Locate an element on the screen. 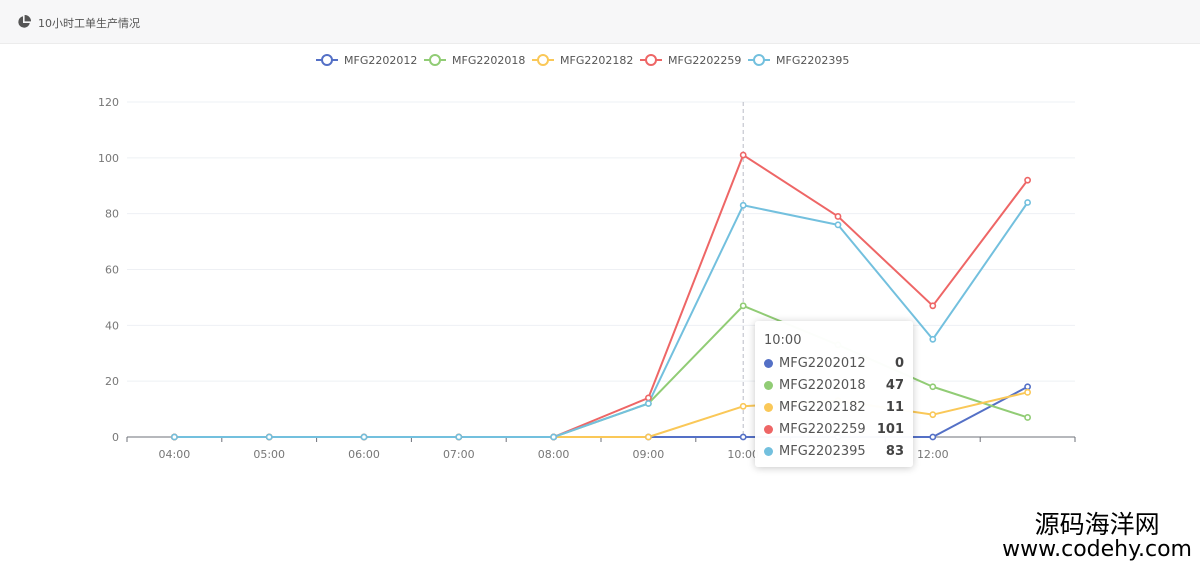 Image resolution: width=1200 pixels, height=574 pixels. tooltip-series-value: 11 is located at coordinates (894, 407).